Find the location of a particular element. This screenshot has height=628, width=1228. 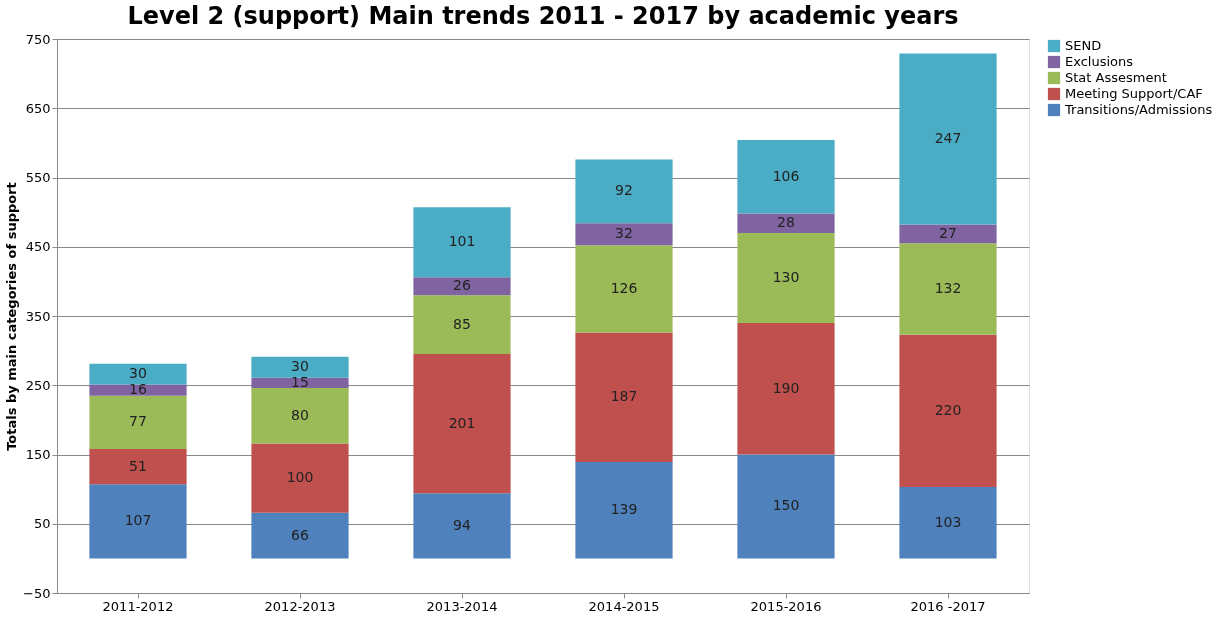

y-tick-label: 650 is located at coordinates (38, 108).